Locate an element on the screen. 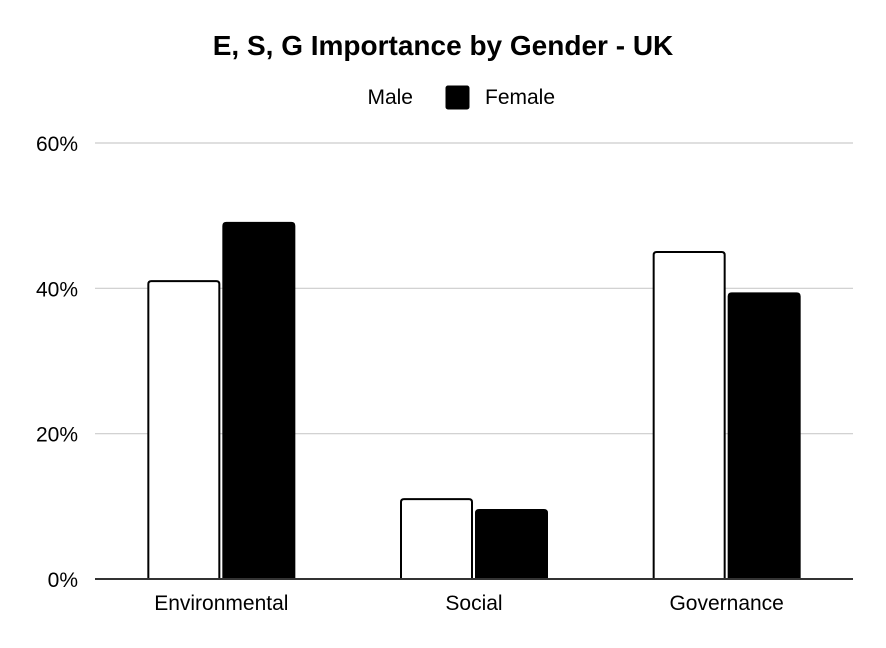 The width and height of the screenshot is (886, 648). legend-swatch-female is located at coordinates (457, 97).